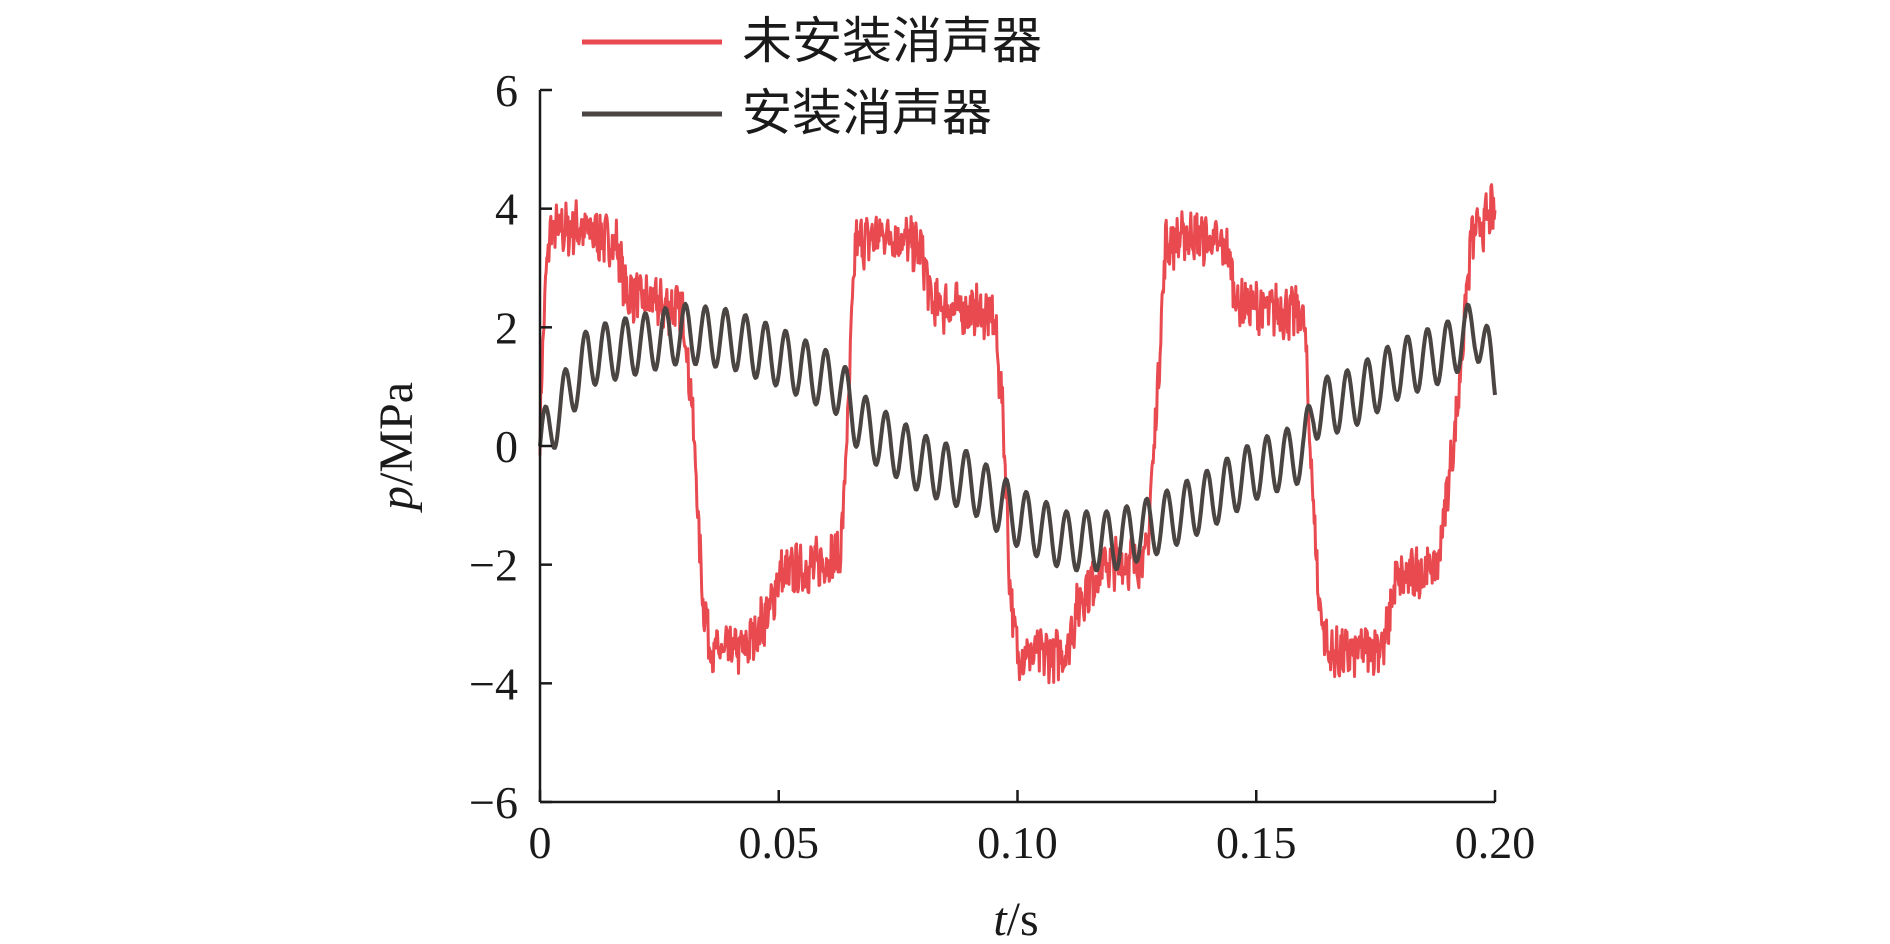 The image size is (1890, 944). What do you see at coordinates (1000, 918) in the screenshot?
I see `x-axis-var: t` at bounding box center [1000, 918].